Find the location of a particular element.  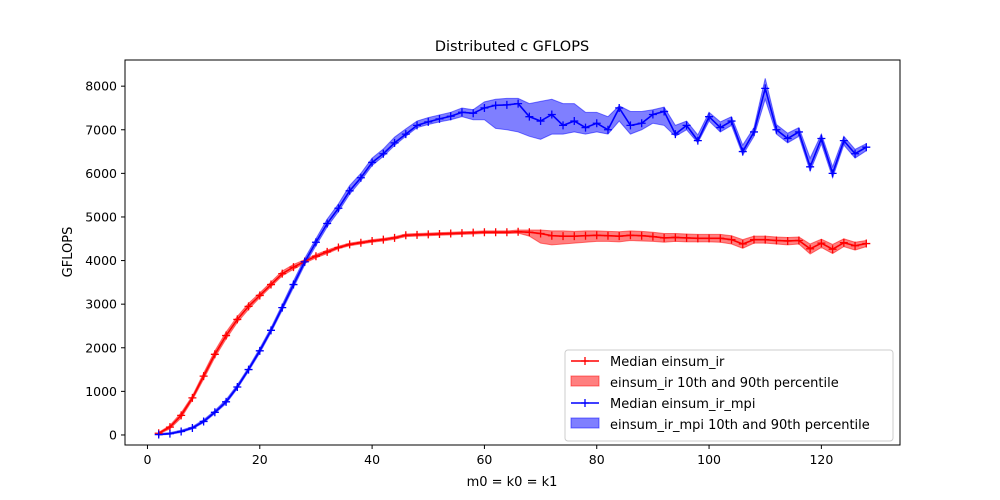

x-tick-label: 100 is located at coordinates (709, 459).